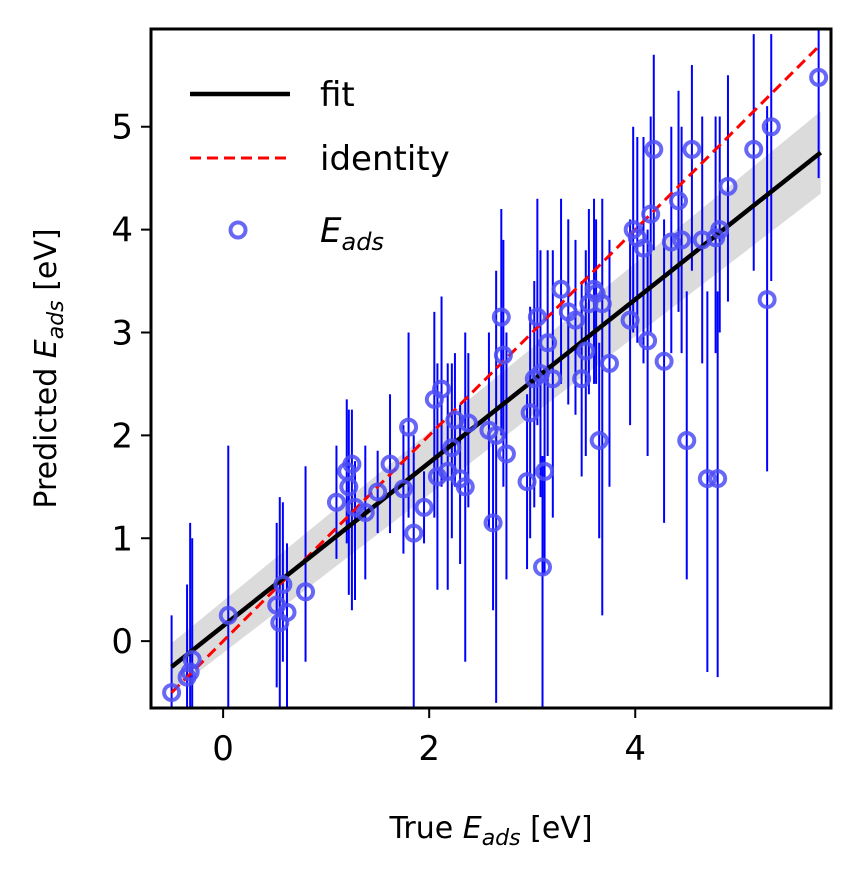  What do you see at coordinates (223, 749) in the screenshot?
I see `x-tick-label: 0` at bounding box center [223, 749].